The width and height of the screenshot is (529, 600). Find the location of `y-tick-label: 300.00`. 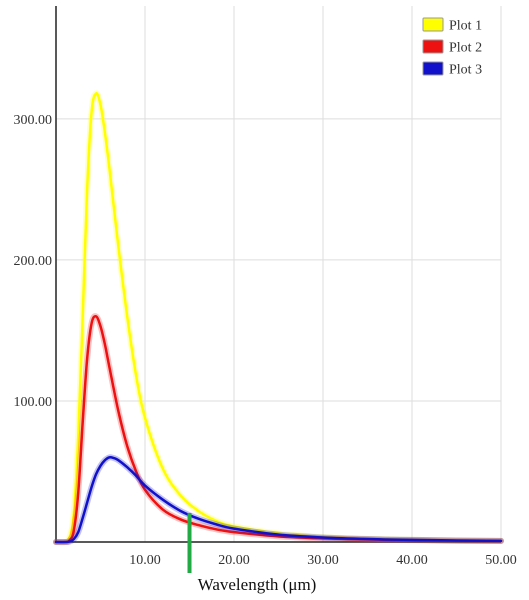

y-tick-label: 300.00 is located at coordinates (33, 120).